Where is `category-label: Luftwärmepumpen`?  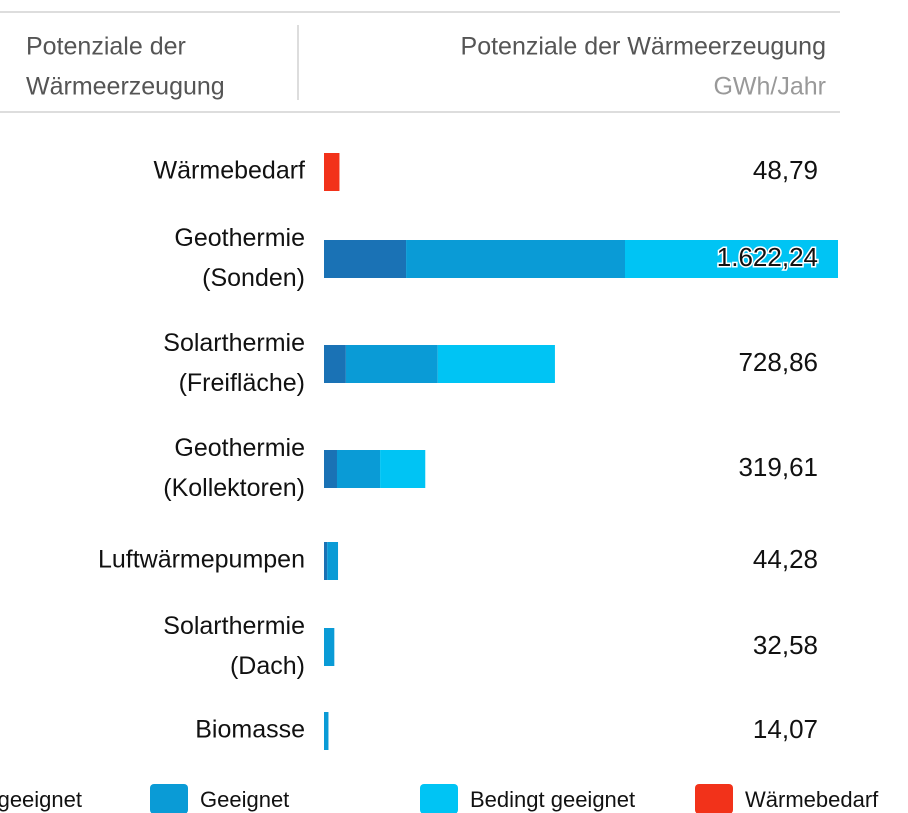
category-label: Luftwärmepumpen is located at coordinates (201, 560).